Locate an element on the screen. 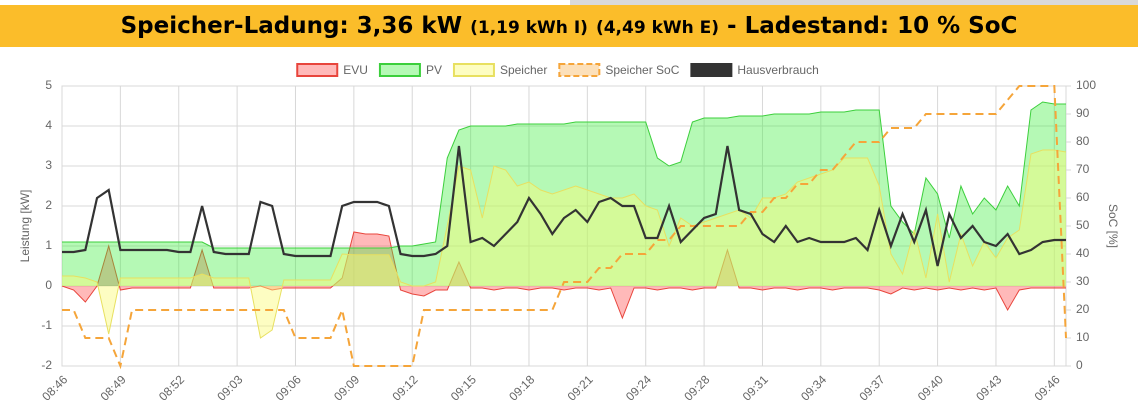 The height and width of the screenshot is (410, 1138). y2-tick-label: 70 is located at coordinates (1083, 169).